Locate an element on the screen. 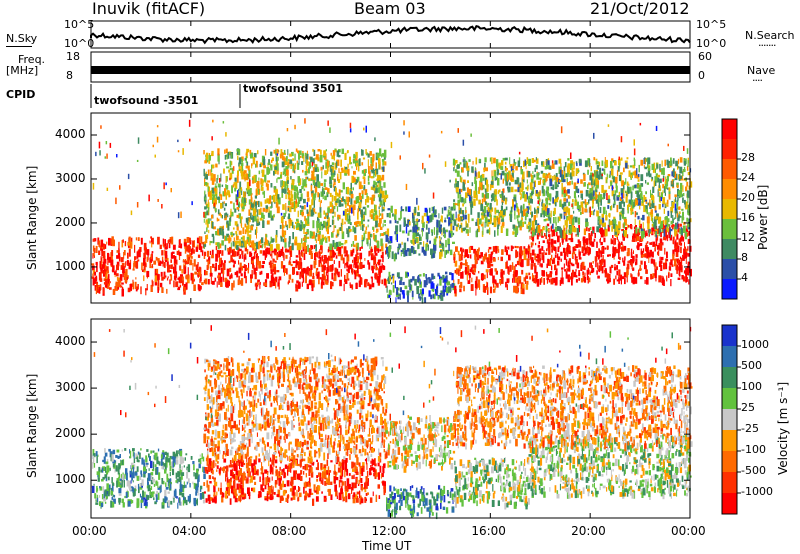 The width and height of the screenshot is (800, 554). nsky-label: N.Sky is located at coordinates (22, 38).